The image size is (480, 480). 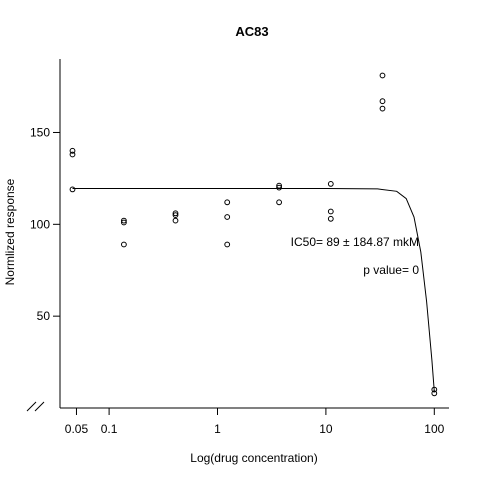 What do you see at coordinates (326, 429) in the screenshot?
I see `x-tick-label: 10` at bounding box center [326, 429].